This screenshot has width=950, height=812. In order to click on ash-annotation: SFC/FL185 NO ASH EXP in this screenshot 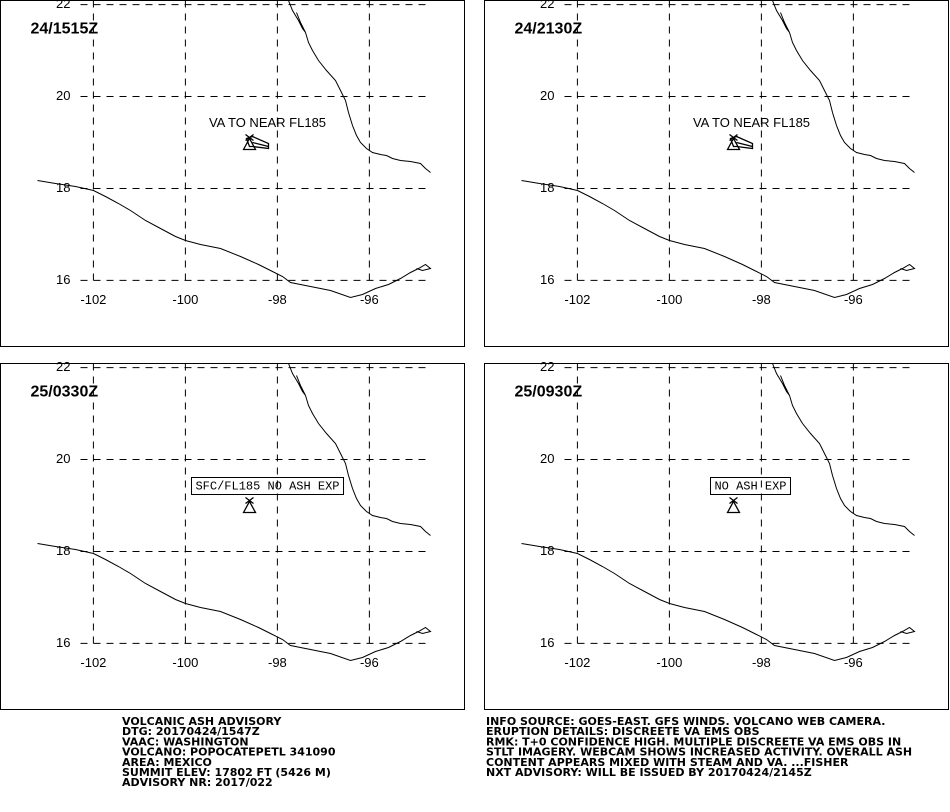, I will do `click(267, 487)`.